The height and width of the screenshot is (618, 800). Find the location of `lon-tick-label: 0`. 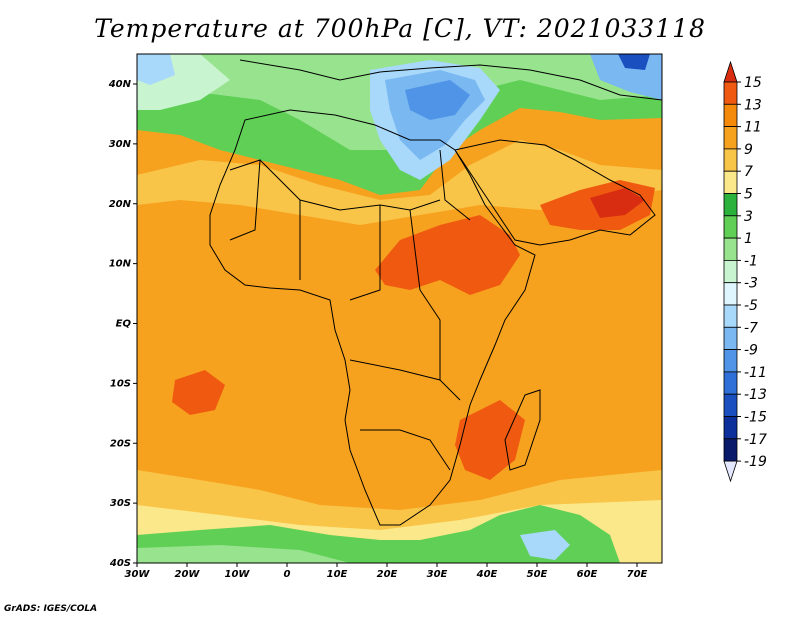

lon-tick-label: 0 is located at coordinates (287, 574).